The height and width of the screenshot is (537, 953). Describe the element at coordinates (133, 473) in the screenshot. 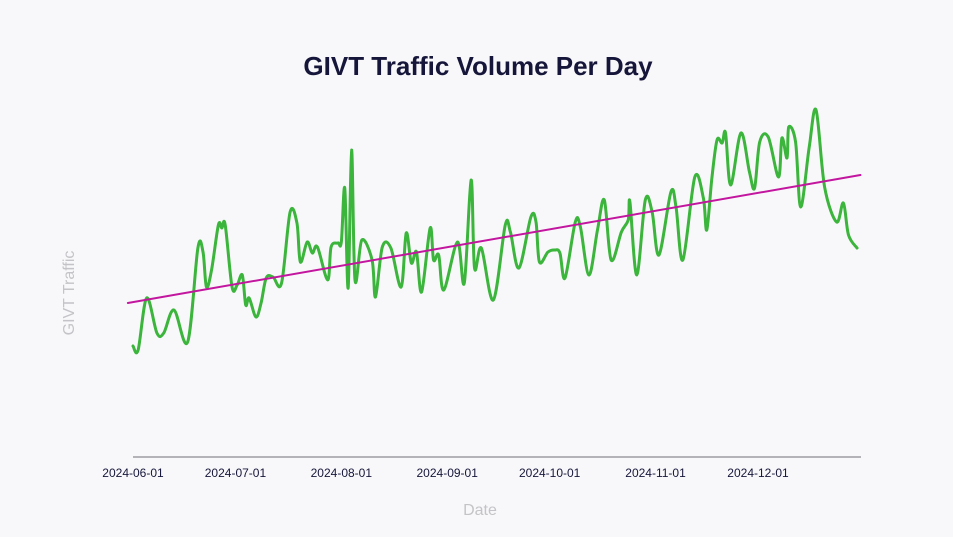

I see `x-tick-label: 2024-06-01` at that location.